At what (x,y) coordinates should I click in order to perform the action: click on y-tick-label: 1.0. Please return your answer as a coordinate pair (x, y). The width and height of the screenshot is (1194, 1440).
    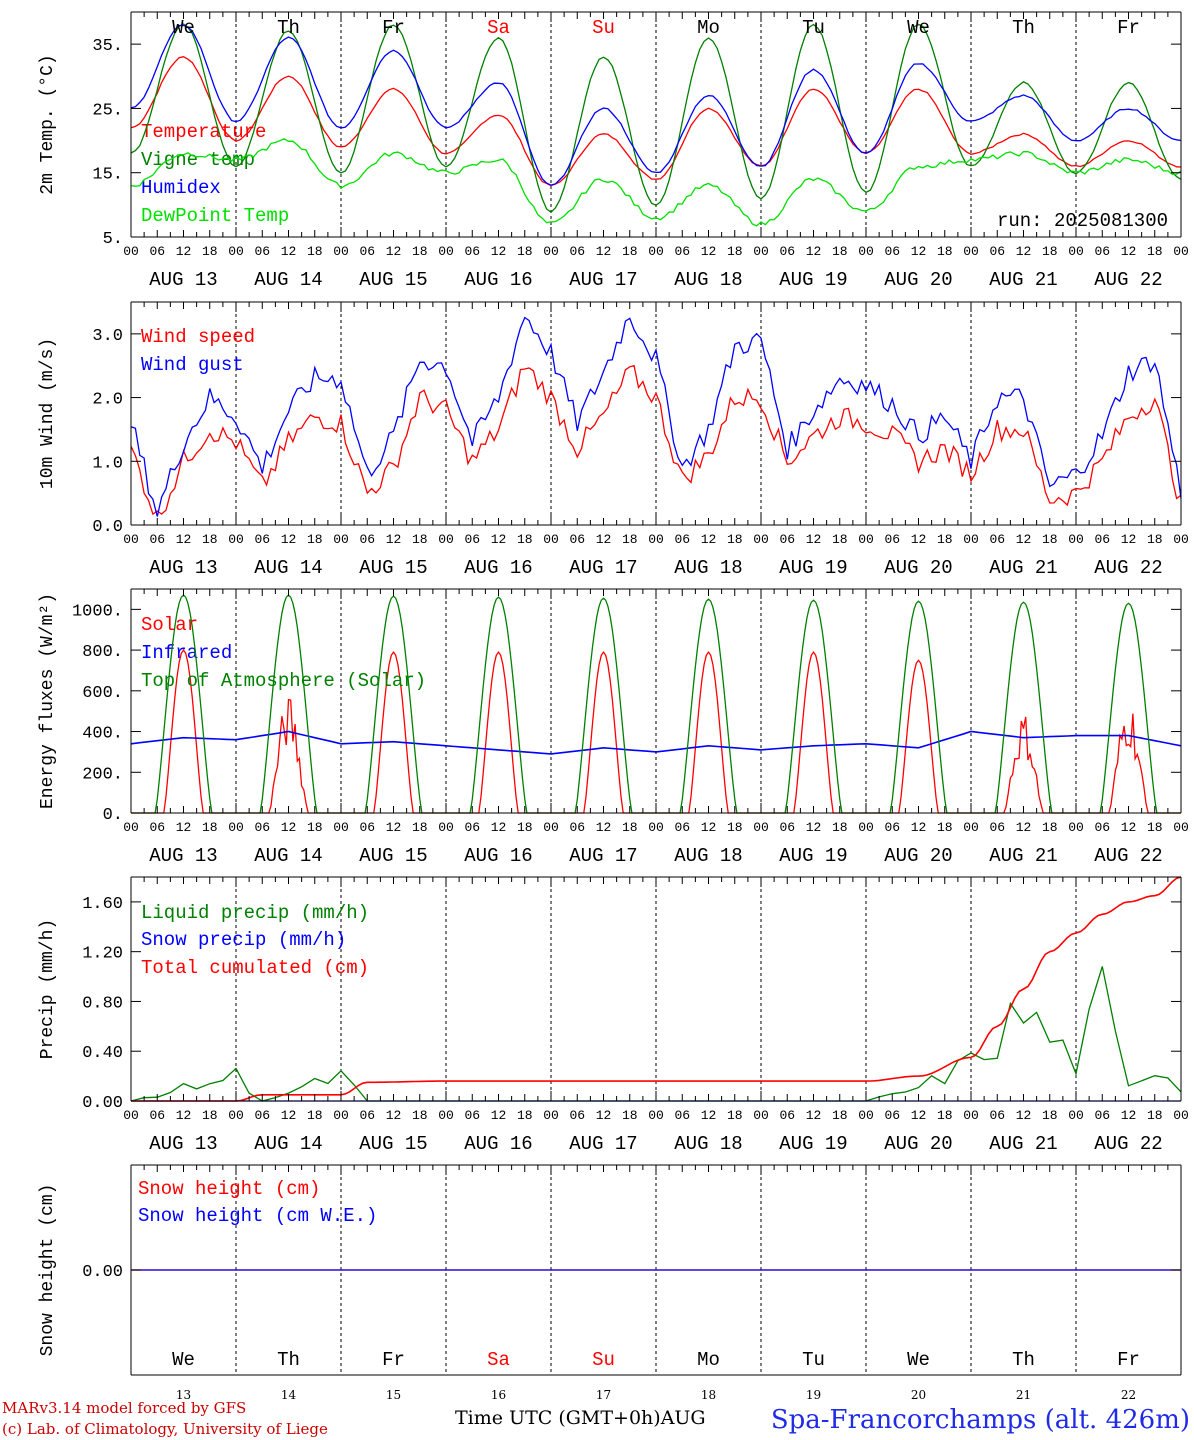
    Looking at the image, I should click on (107, 463).